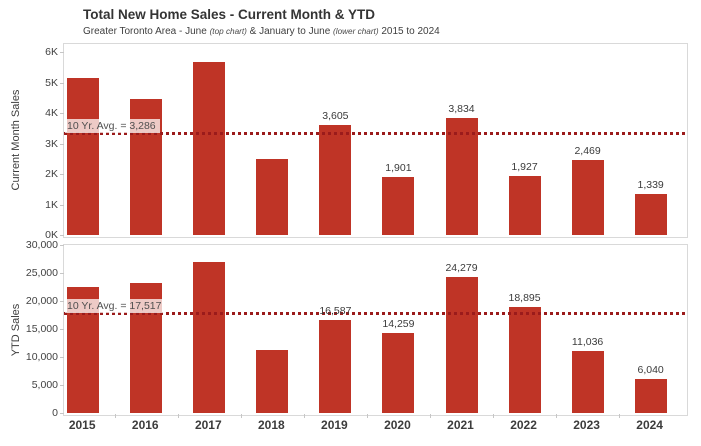  Describe the element at coordinates (650, 185) in the screenshot. I see `bar-value-label: 1,339` at that location.